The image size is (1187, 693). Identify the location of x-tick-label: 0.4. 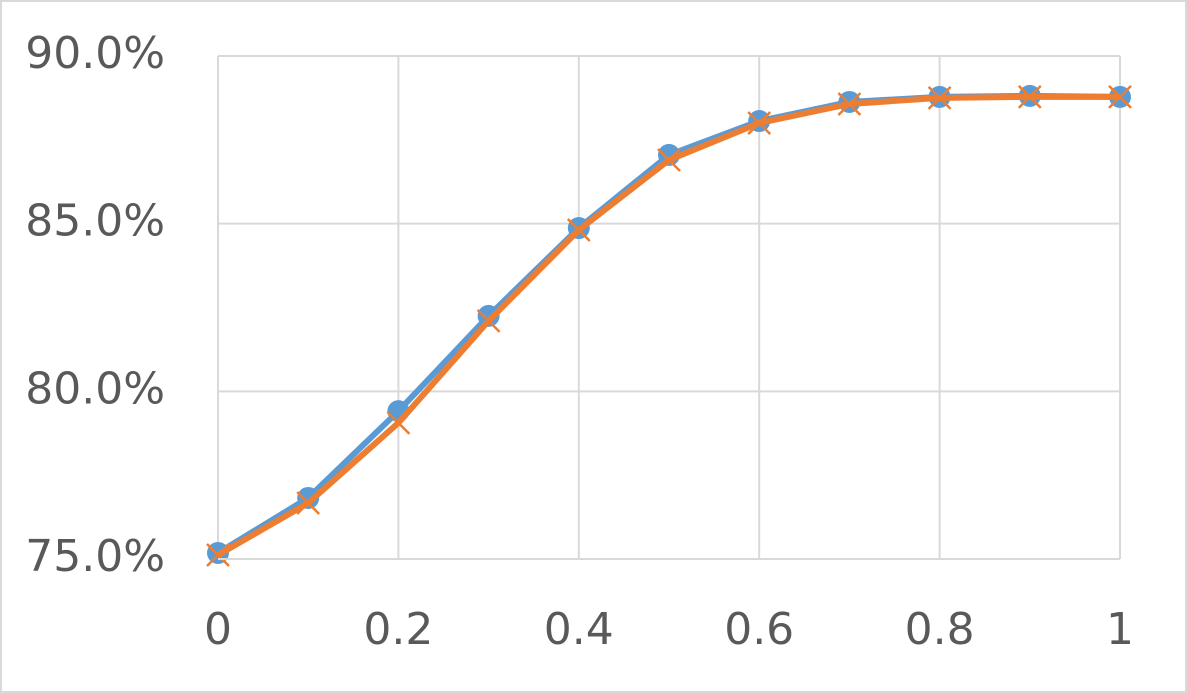
(579, 629).